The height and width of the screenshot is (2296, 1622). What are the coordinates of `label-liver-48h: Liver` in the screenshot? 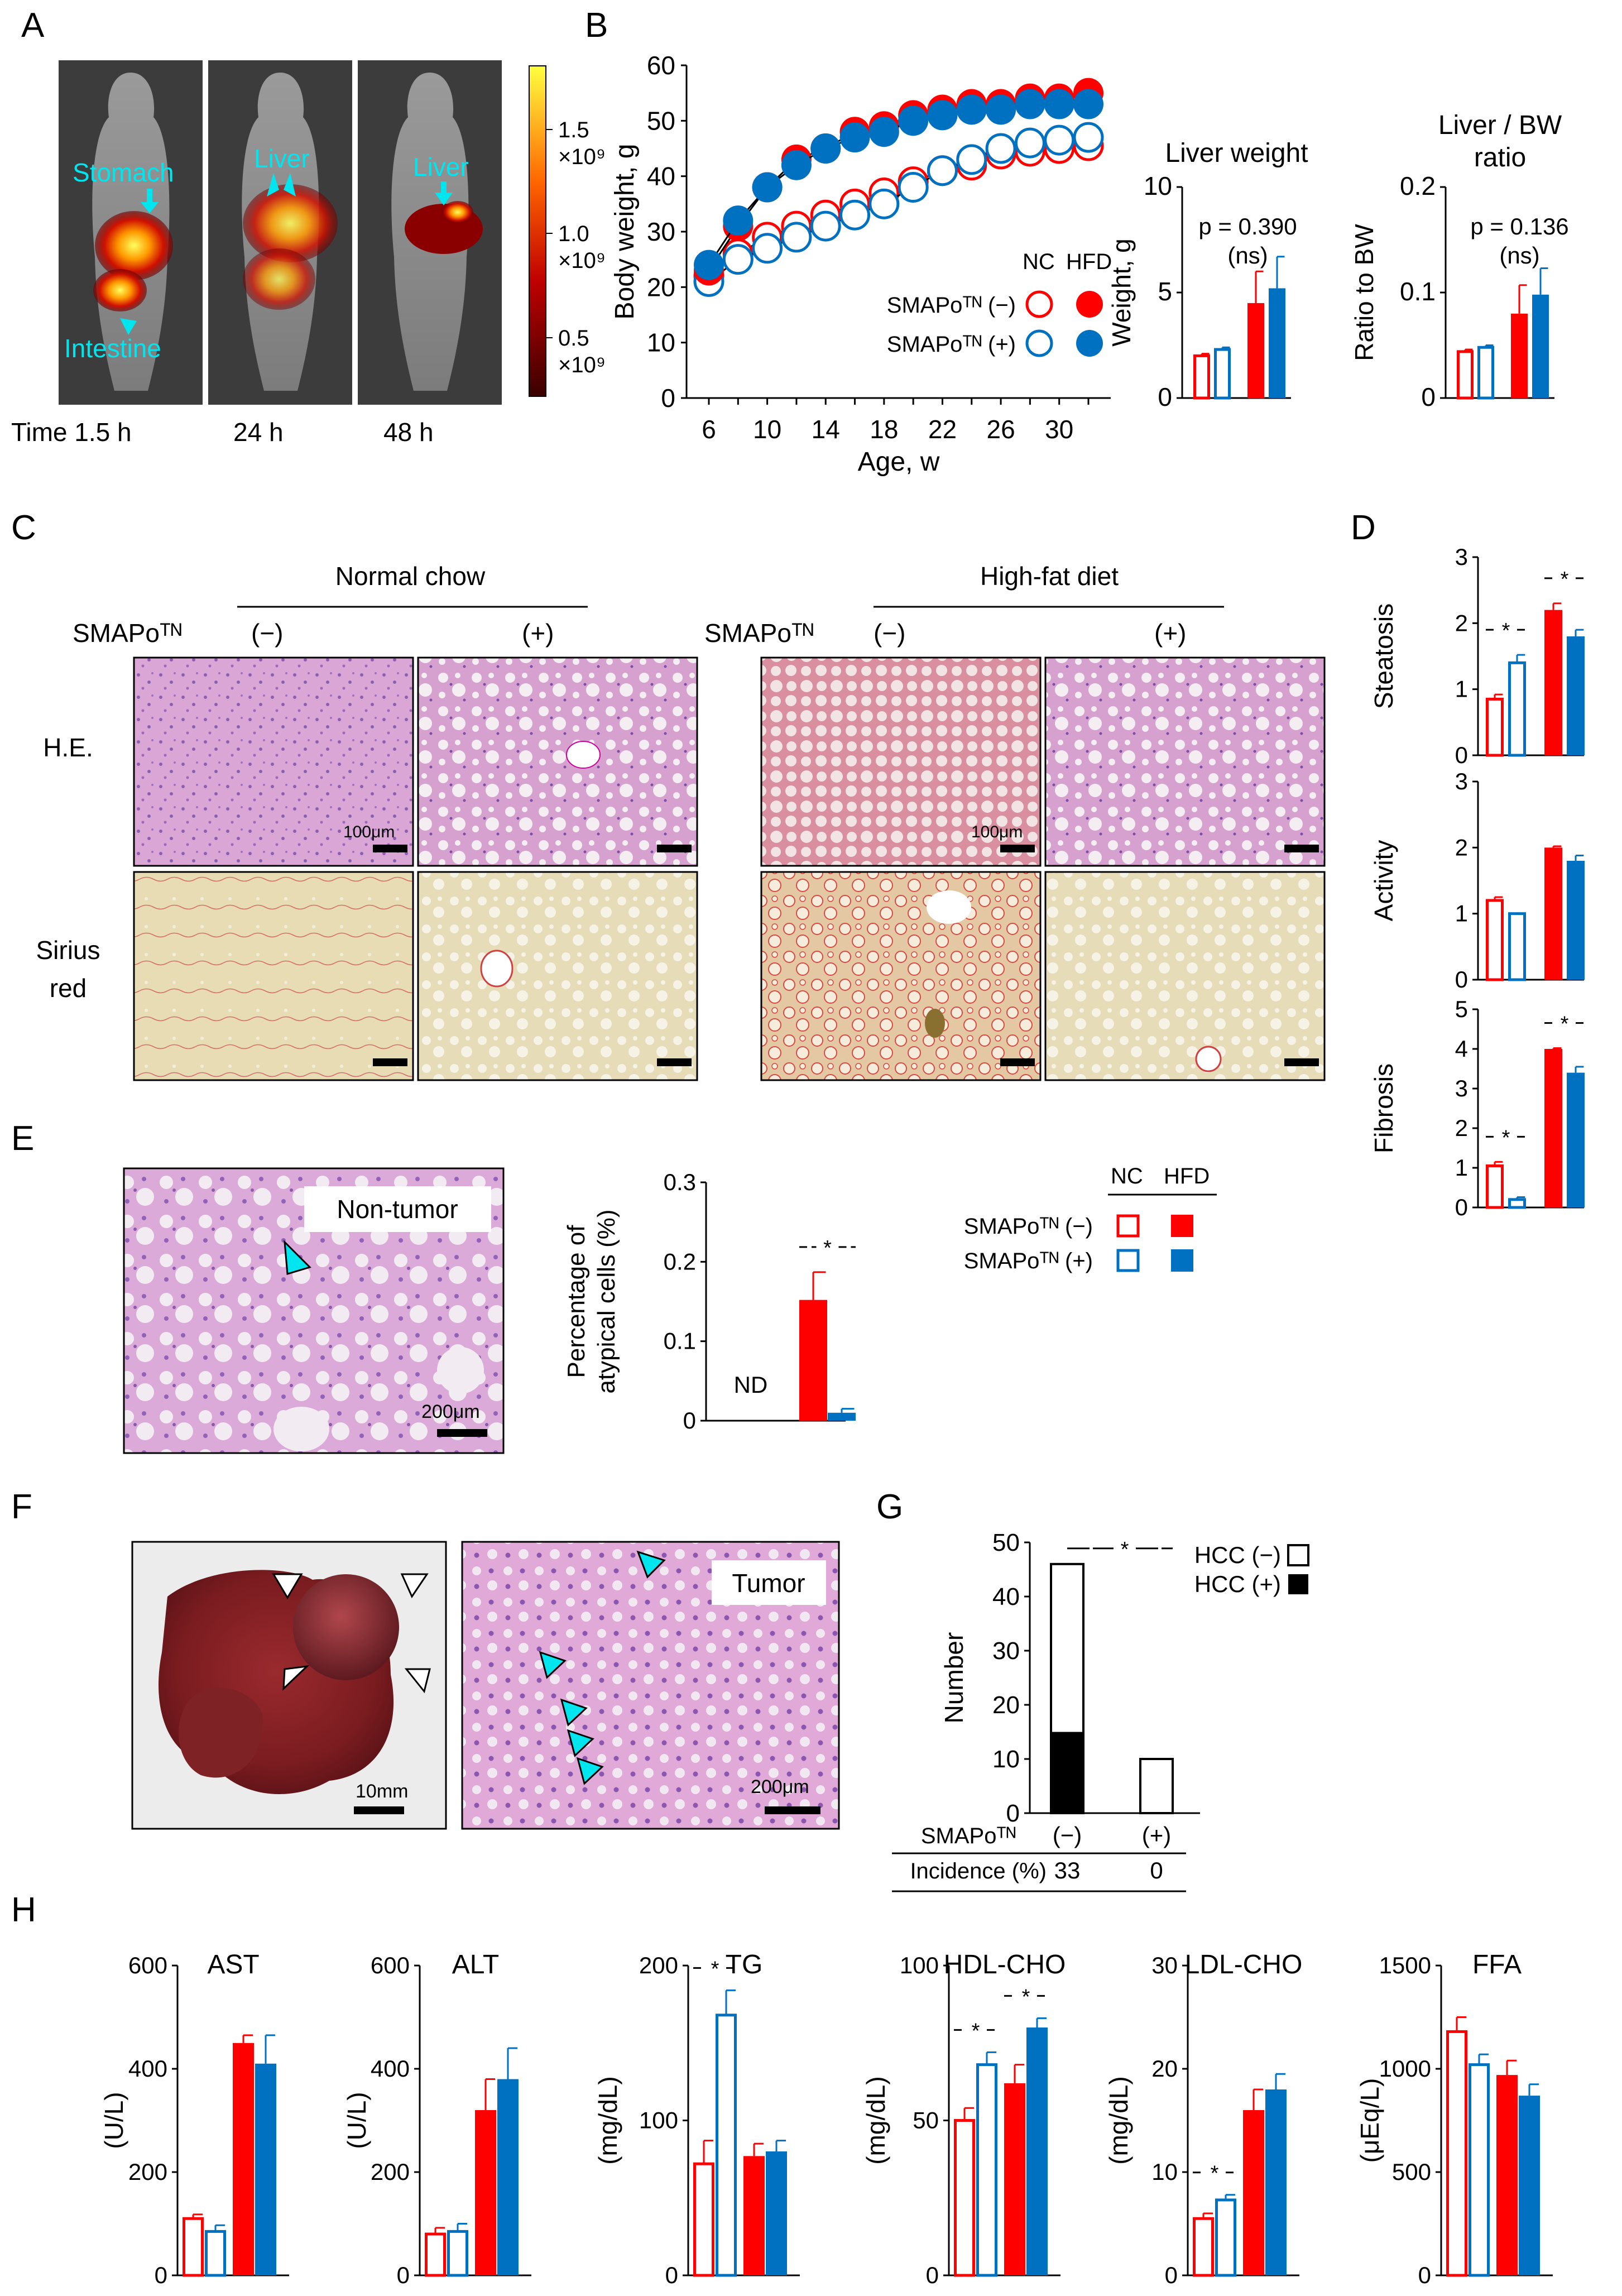 It's located at (441, 166).